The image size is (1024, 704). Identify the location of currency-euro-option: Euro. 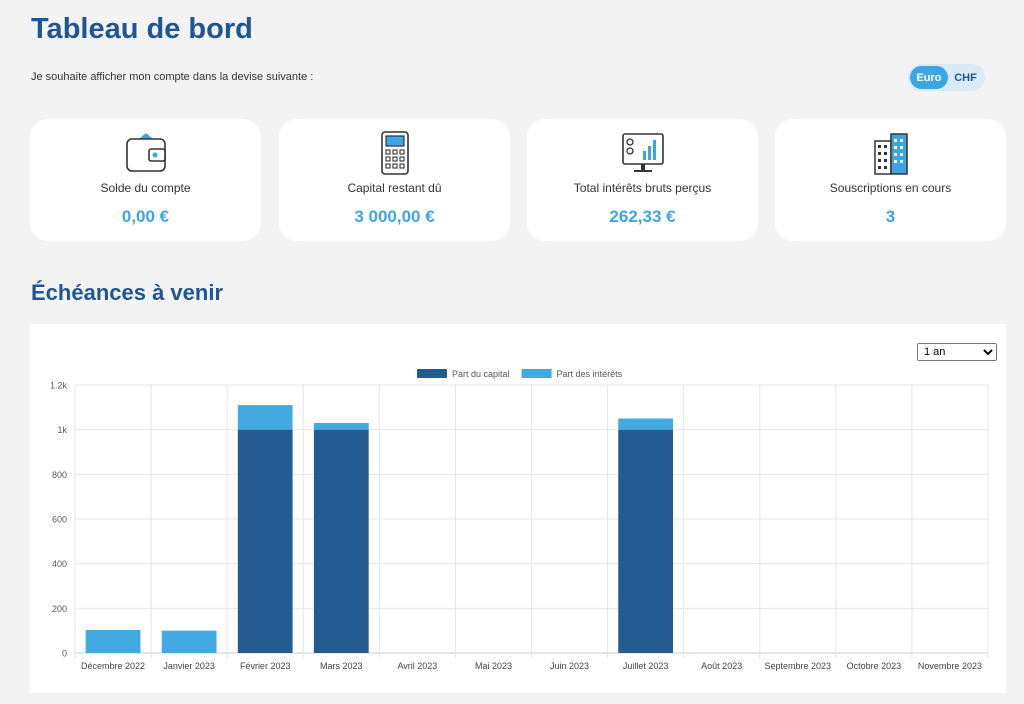
(929, 77).